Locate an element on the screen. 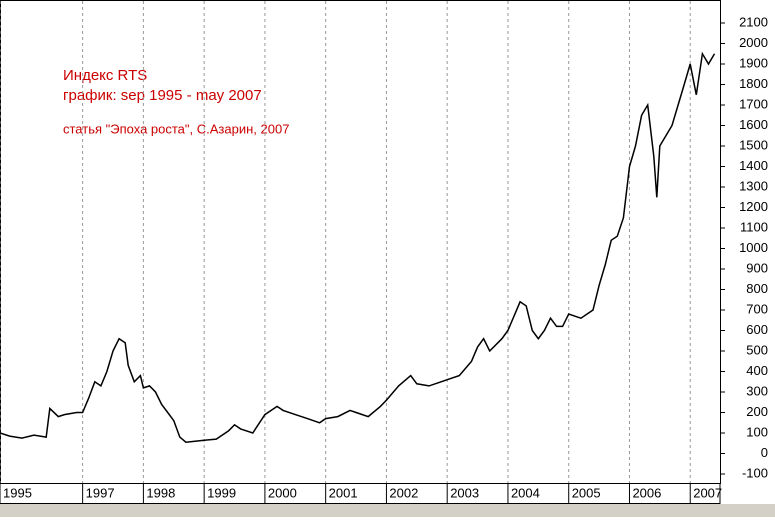 This screenshot has height=522, width=775. y-tick-label: 200 is located at coordinates (757, 411).